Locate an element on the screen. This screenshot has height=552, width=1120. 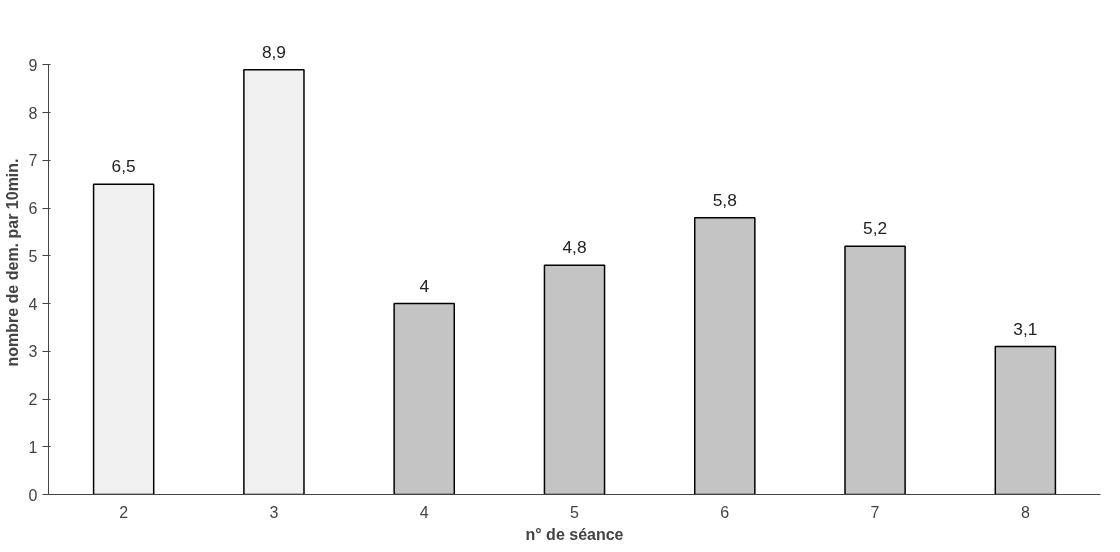
data-label: 4 is located at coordinates (424, 285).